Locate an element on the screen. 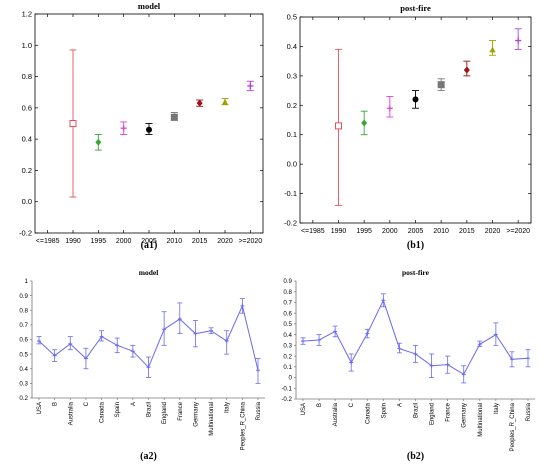 This screenshot has height=465, width=550. x-tick-label: 2000 is located at coordinates (124, 241).